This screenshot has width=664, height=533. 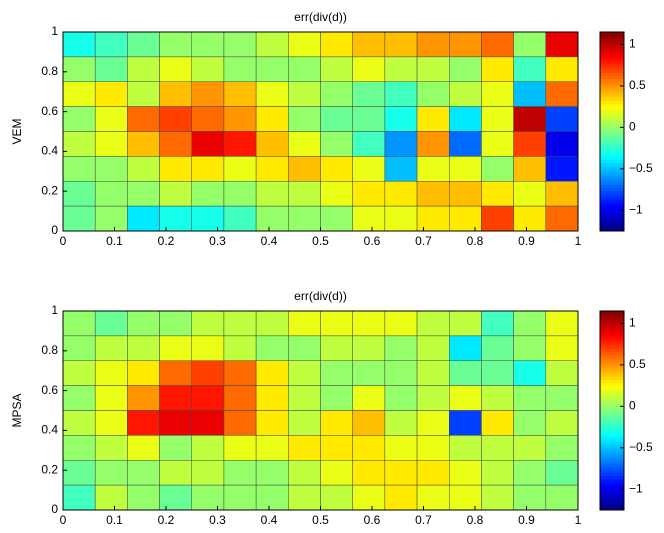 I want to click on colorbar-tick-label: 0, so click(x=632, y=406).